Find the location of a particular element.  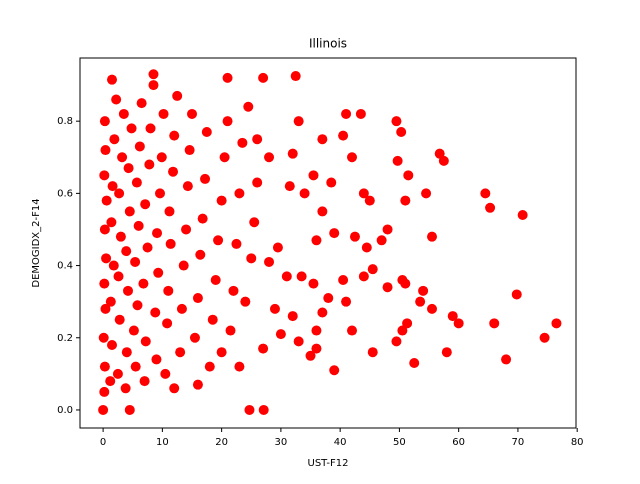

x-tick-label: 60 is located at coordinates (458, 442).